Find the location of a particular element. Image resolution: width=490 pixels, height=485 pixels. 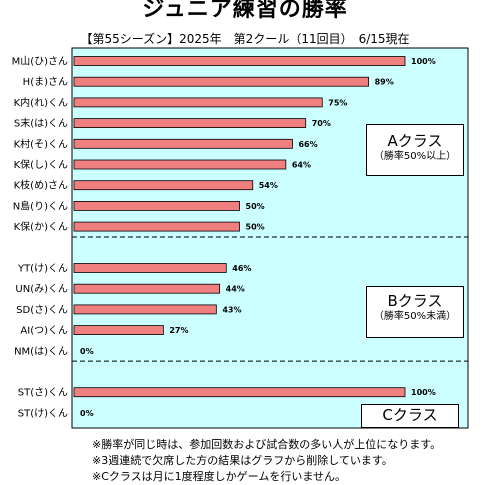

data-label: 27% is located at coordinates (178, 330).